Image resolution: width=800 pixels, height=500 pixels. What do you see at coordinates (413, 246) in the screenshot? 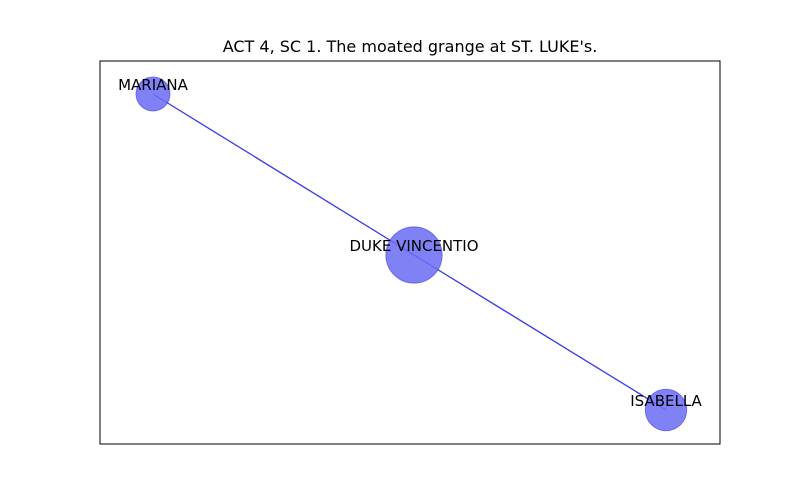
I see `node-label-duke: DUKE VINCENTIO` at bounding box center [413, 246].